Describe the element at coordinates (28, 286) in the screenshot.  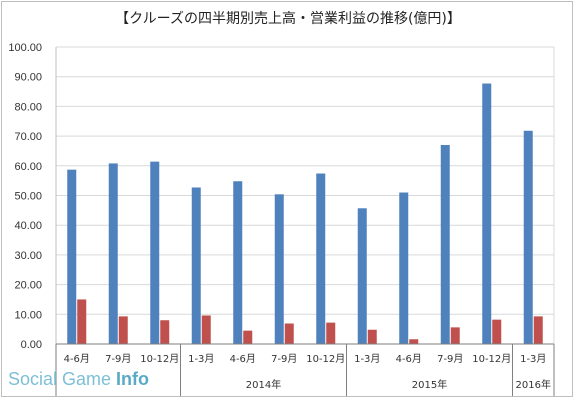
I see `y-tick-label: 20.00` at that location.